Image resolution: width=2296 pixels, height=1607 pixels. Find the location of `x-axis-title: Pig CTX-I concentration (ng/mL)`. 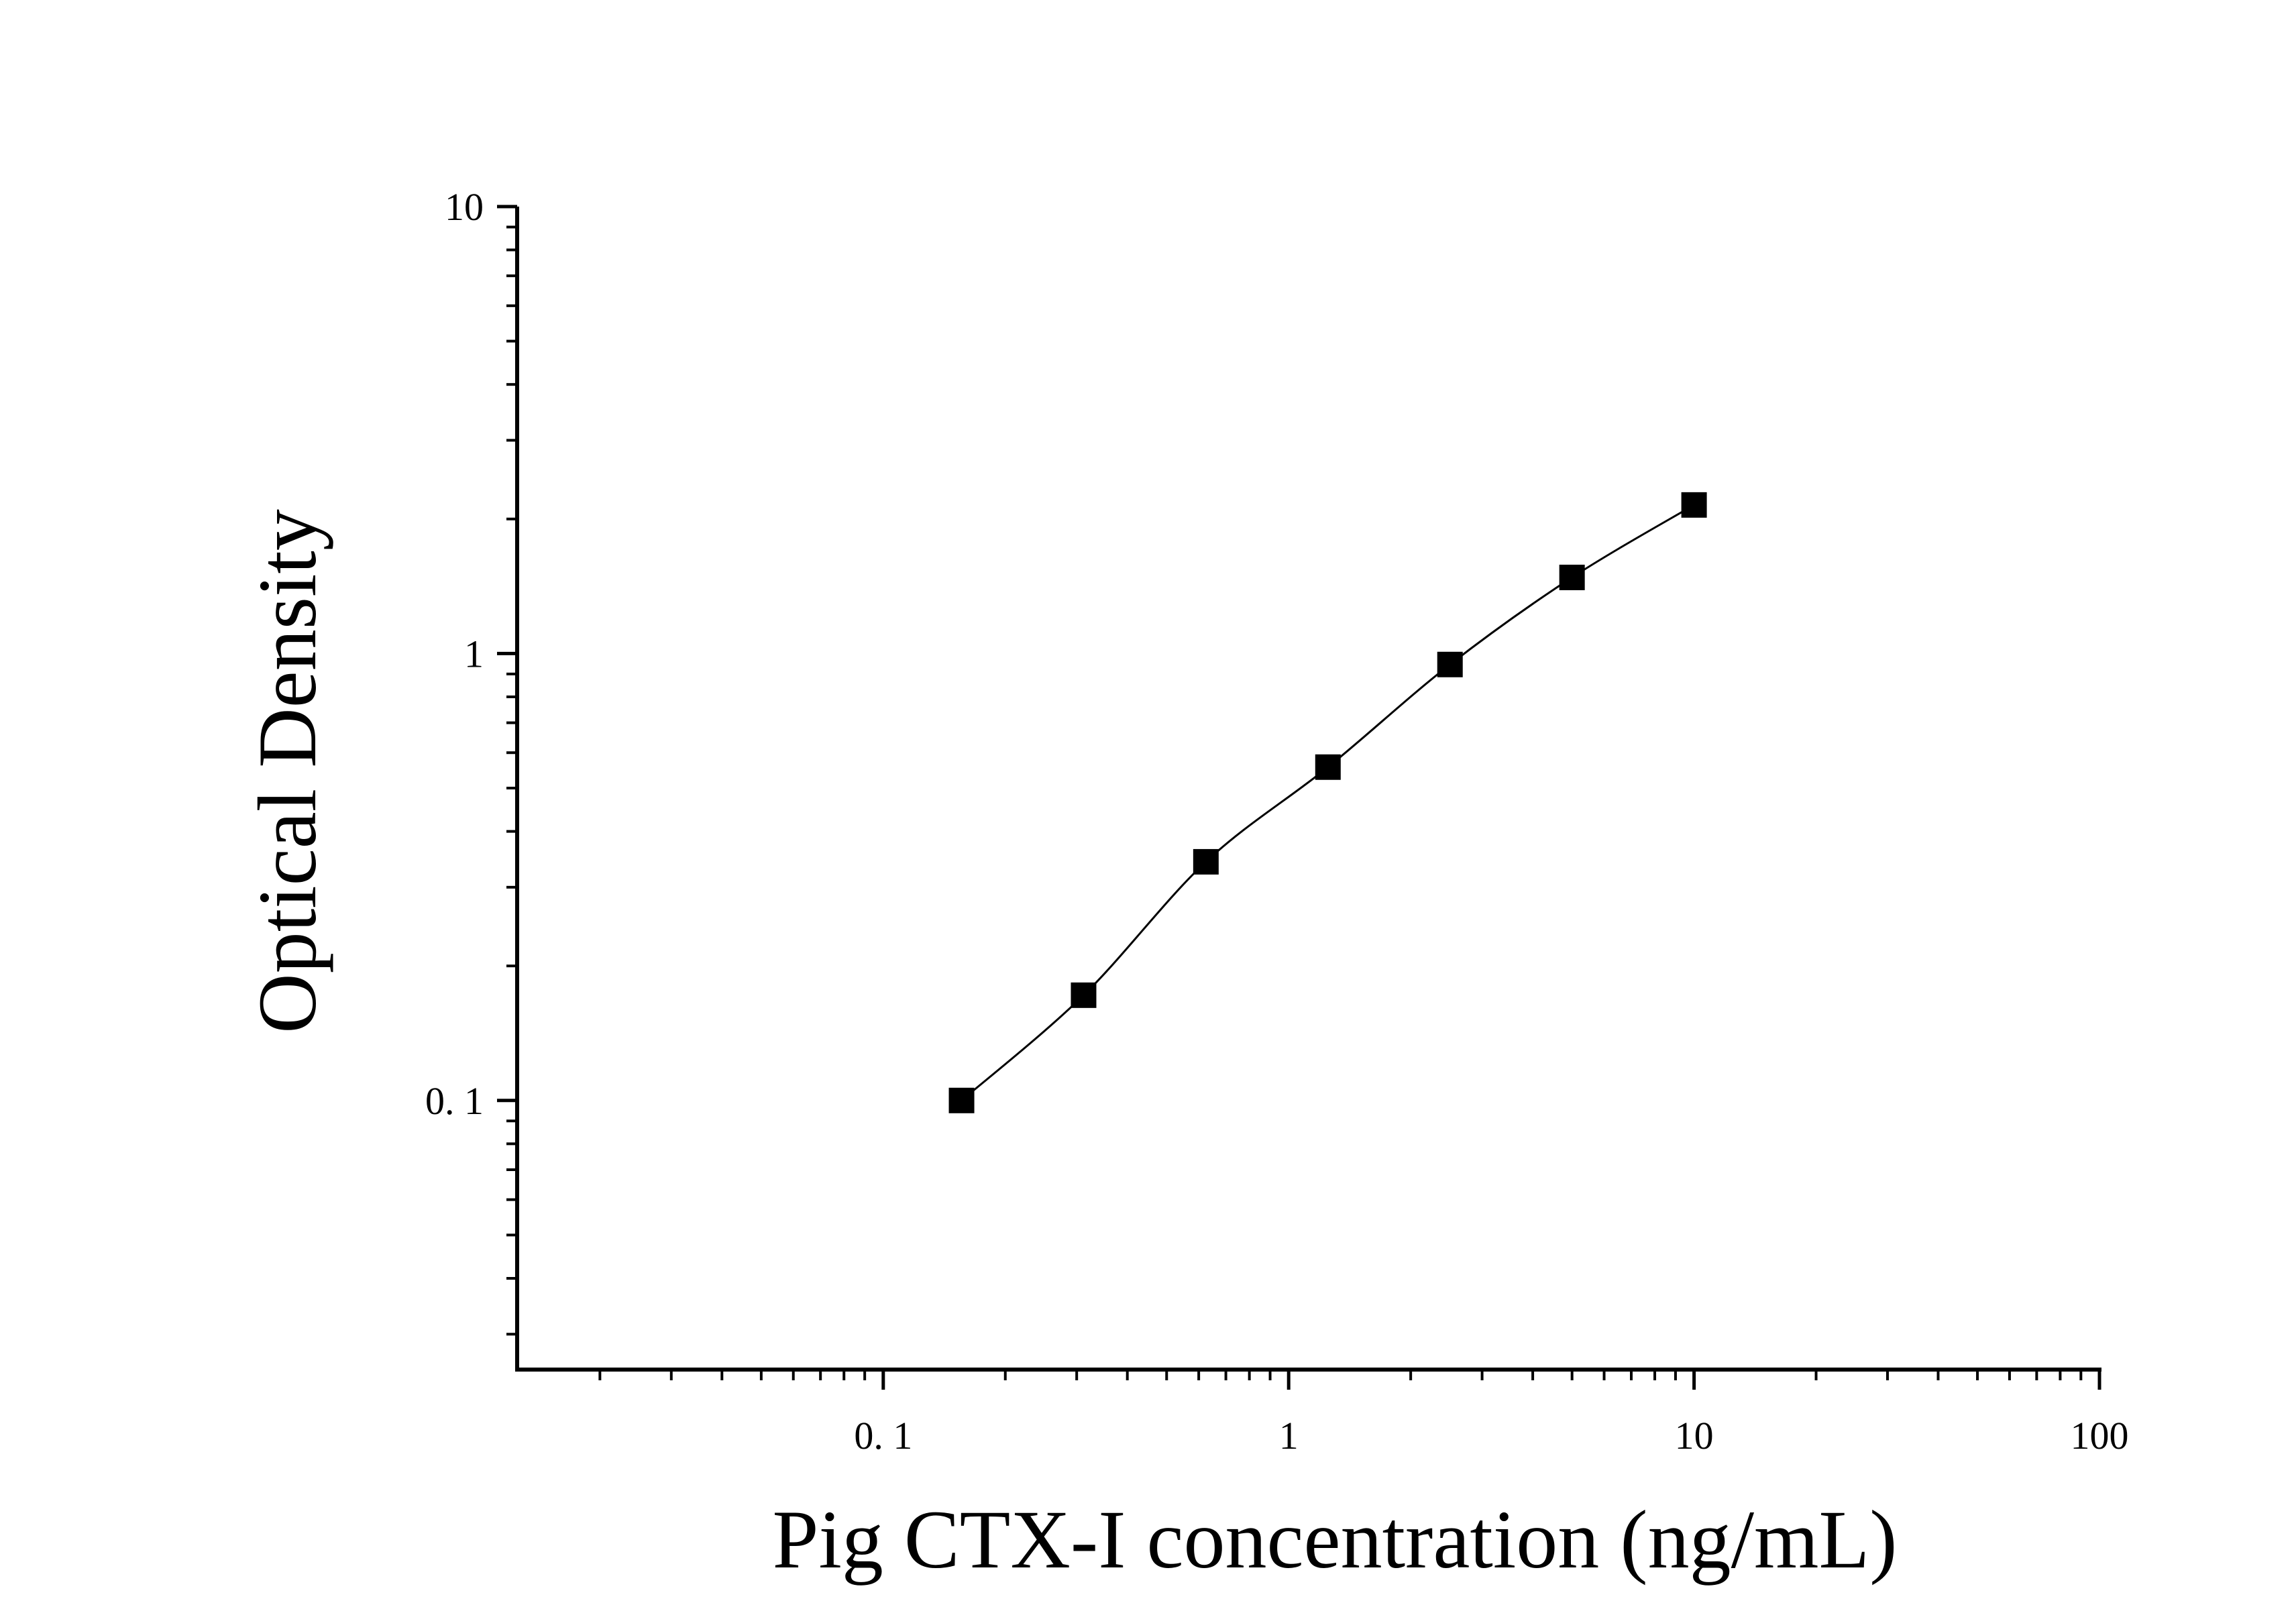

x-axis-title: Pig CTX-I concentration (ng/mL) is located at coordinates (1335, 1540).